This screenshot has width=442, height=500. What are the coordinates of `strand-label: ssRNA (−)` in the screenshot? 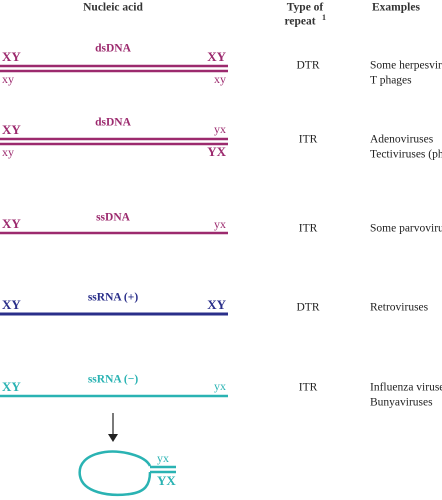 It's located at (113, 380).